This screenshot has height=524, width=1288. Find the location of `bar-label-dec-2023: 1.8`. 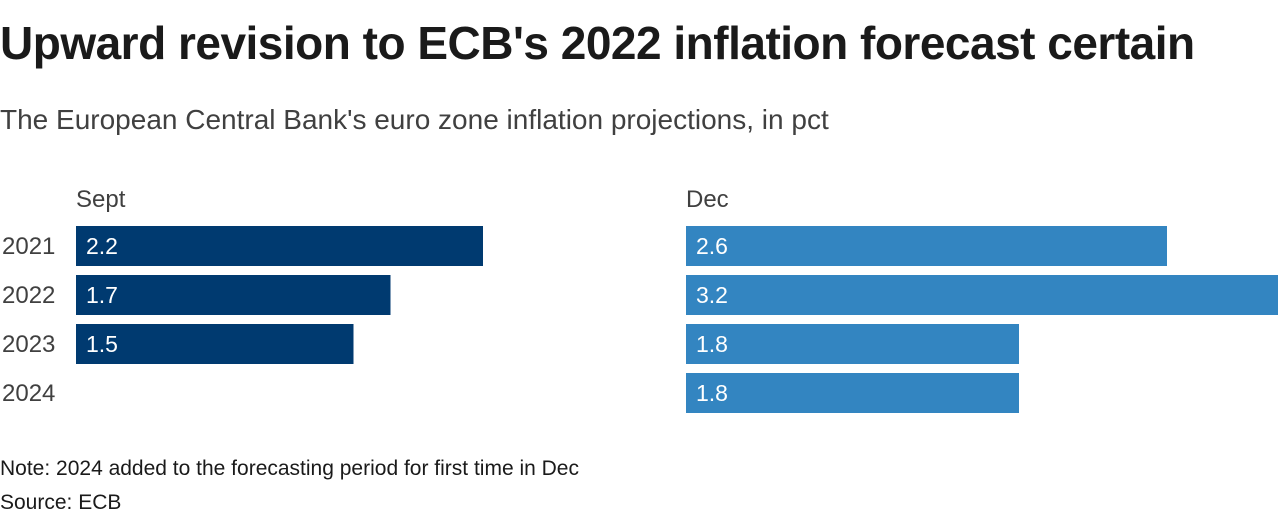

bar-label-dec-2023: 1.8 is located at coordinates (712, 344).